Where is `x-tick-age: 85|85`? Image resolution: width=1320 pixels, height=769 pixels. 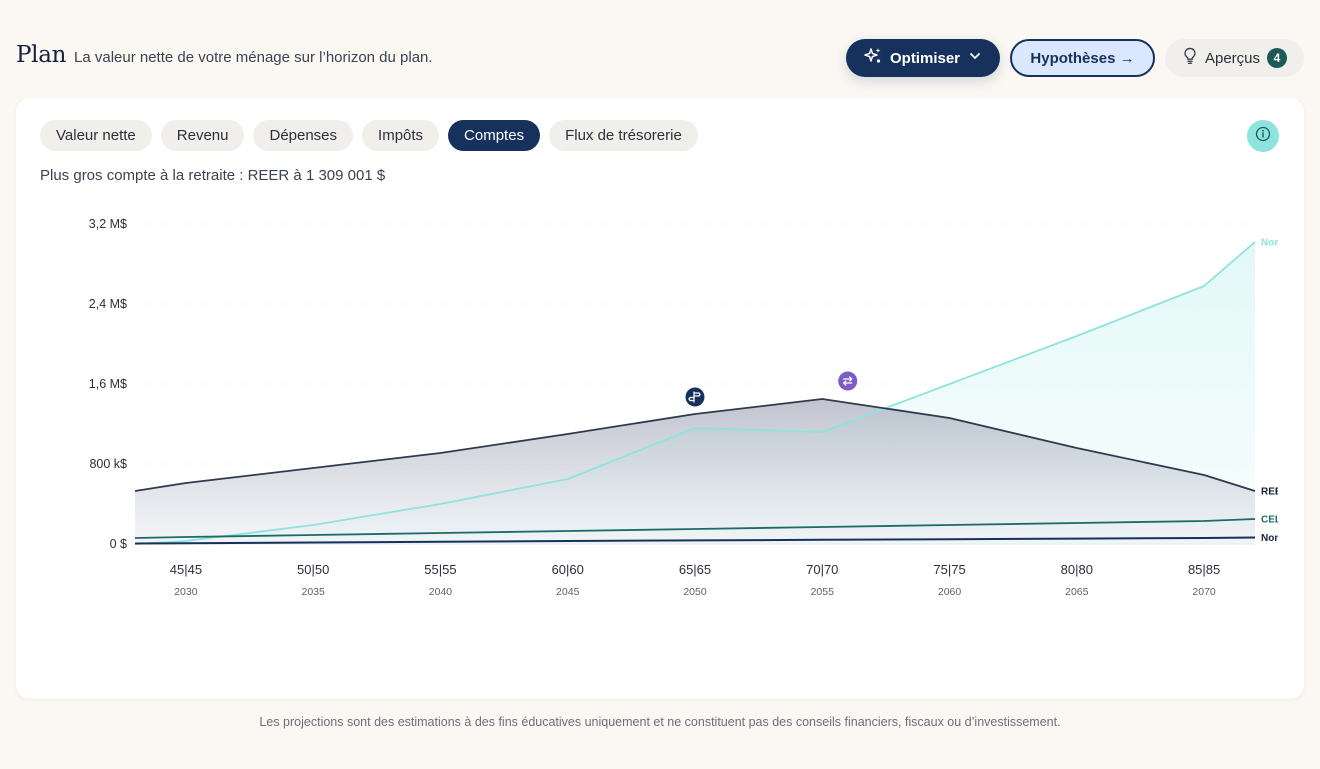 x-tick-age: 85|85 is located at coordinates (1204, 569).